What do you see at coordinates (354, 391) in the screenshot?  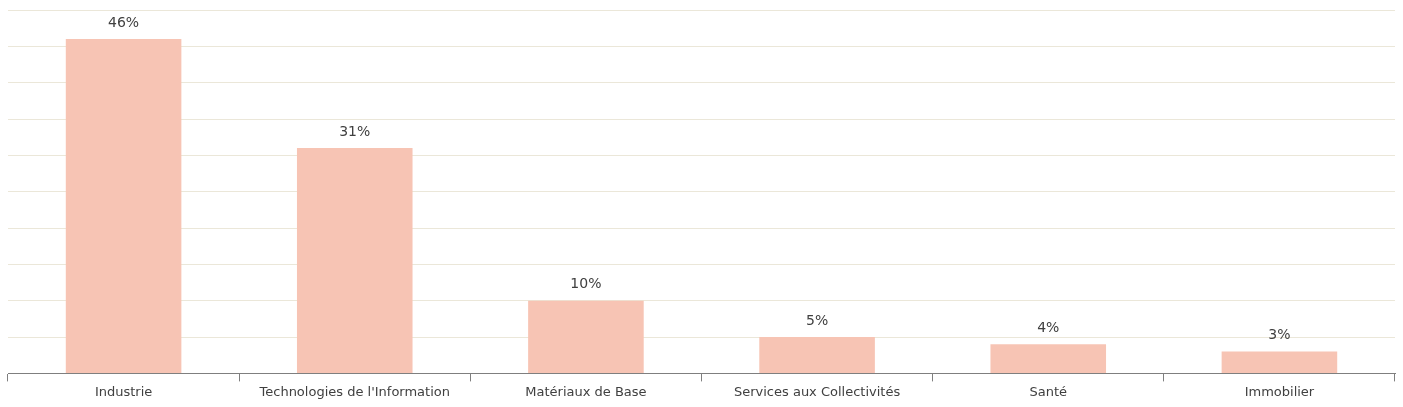 I see `x-tick-label: Technologies de l'Information` at bounding box center [354, 391].